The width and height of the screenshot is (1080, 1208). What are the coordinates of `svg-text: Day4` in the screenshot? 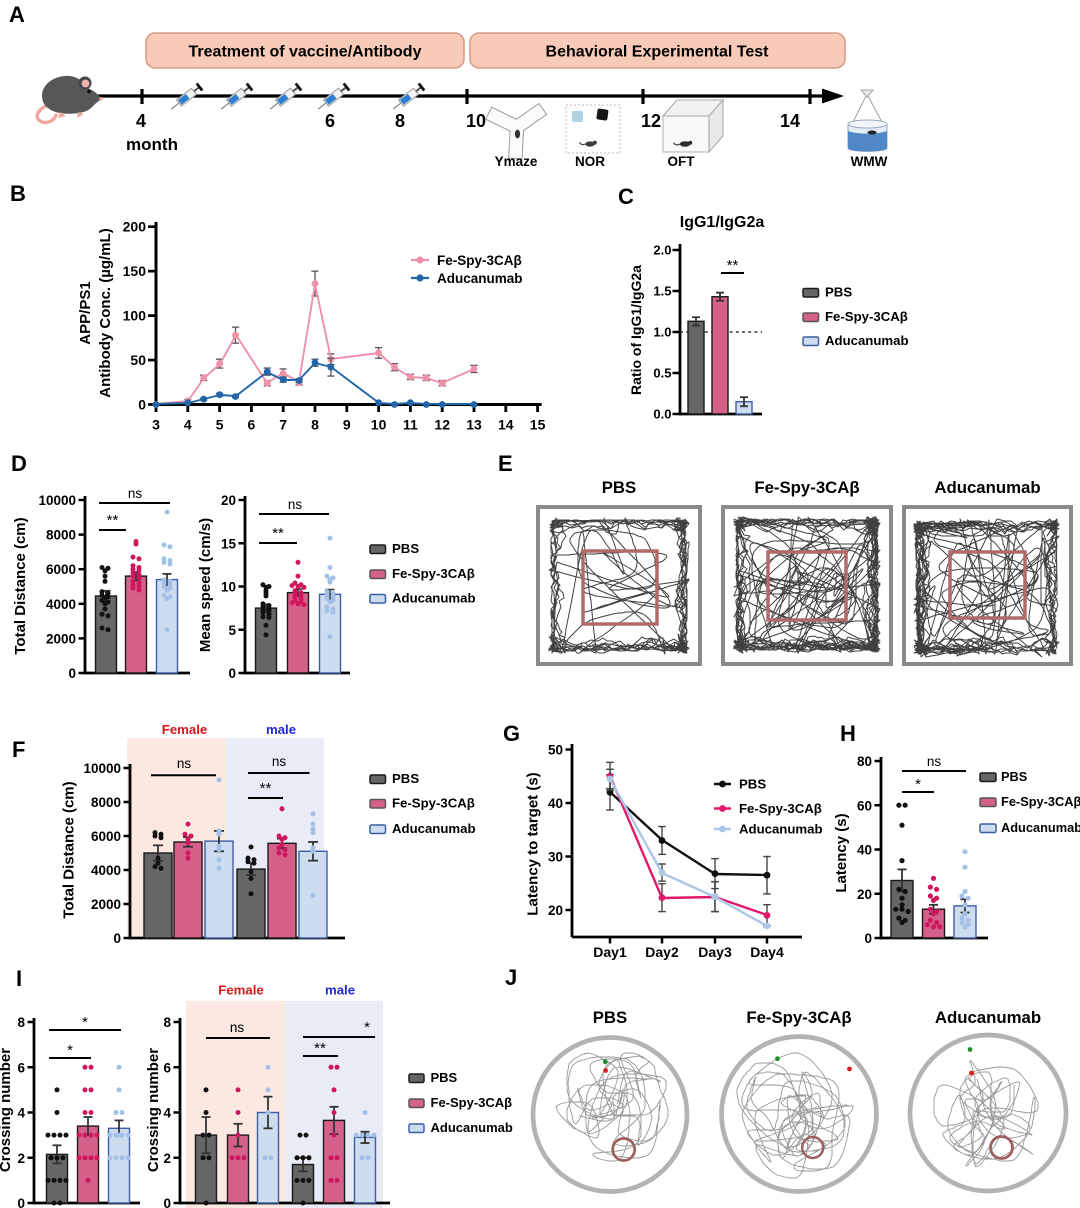 It's located at (767, 952).